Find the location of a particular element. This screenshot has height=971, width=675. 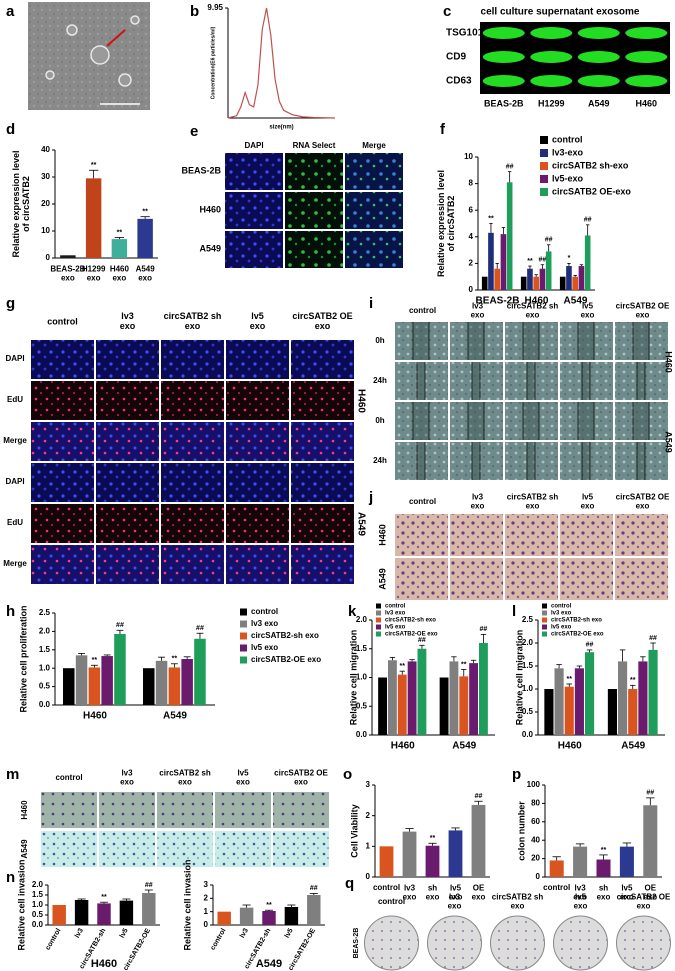

y-axis-label: Relative cell migration is located at coordinates (353, 678).